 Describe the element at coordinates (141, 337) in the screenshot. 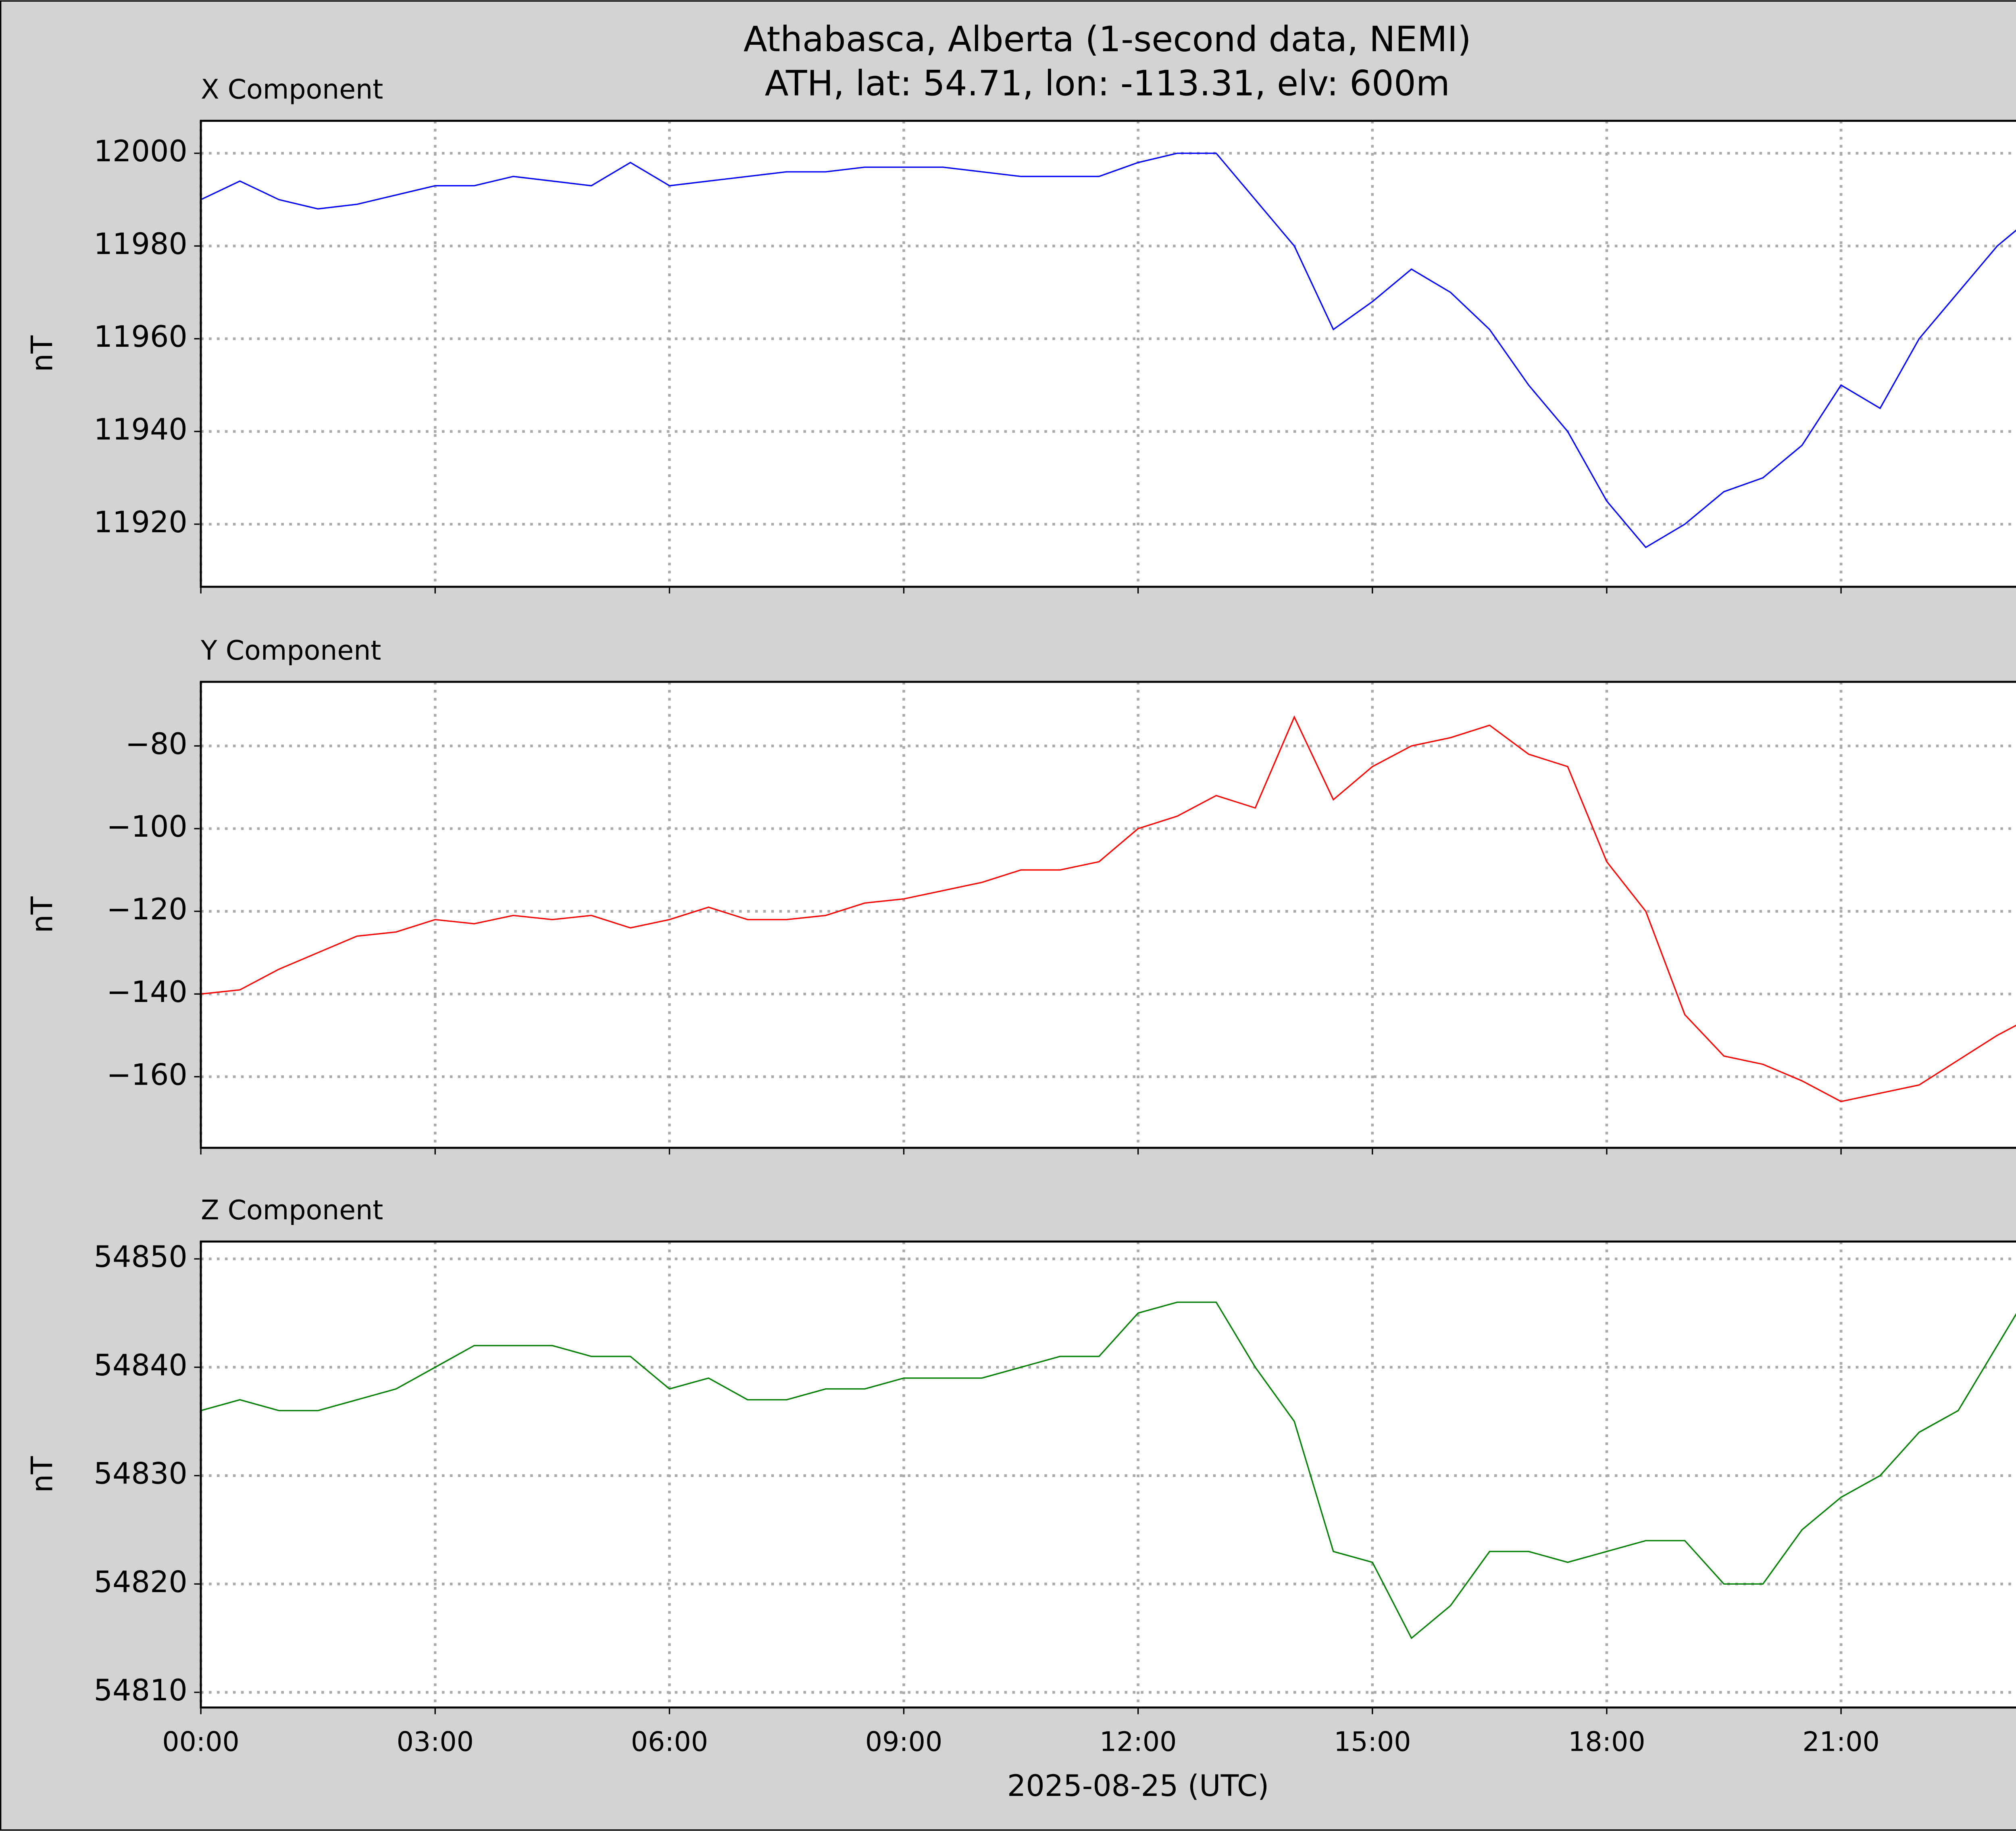

I see `y-tick-label: 11960` at that location.